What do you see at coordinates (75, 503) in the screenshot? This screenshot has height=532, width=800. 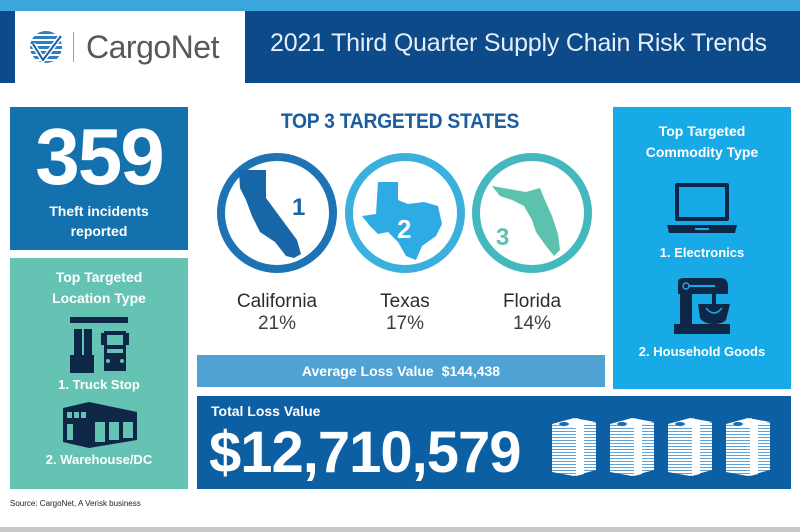 I see `source-note: Source: CargoNet, A Verisk business` at bounding box center [75, 503].